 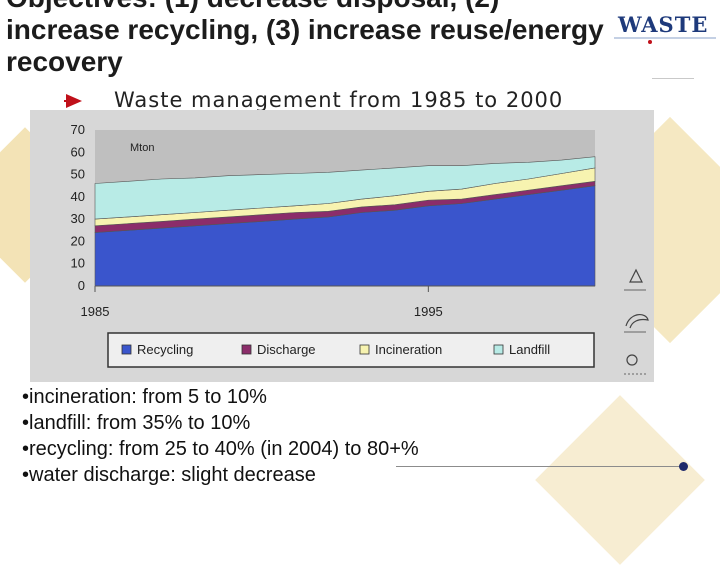 I want to click on unit-label: Mton, so click(x=142, y=148).